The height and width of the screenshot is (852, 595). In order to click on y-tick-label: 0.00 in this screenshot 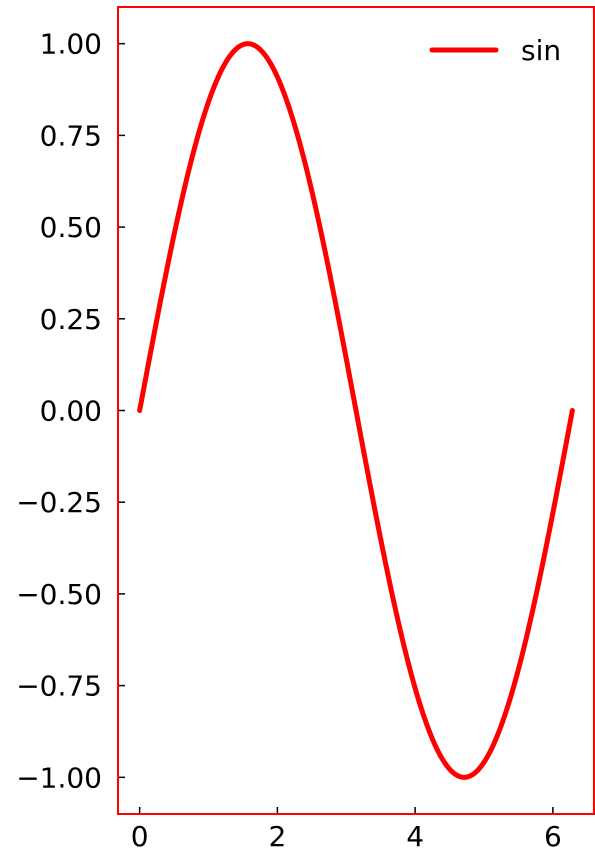, I will do `click(71, 411)`.